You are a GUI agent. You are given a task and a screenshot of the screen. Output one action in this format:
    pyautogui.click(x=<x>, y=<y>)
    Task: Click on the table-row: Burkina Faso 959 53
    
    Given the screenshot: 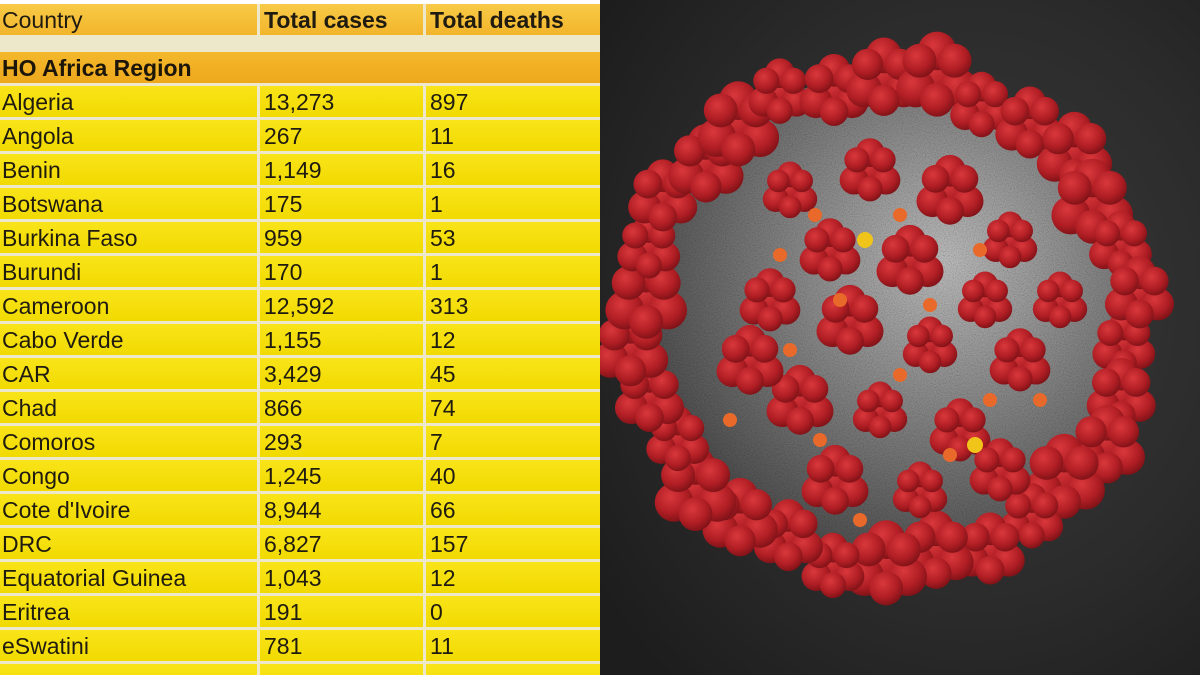 What is the action you would take?
    pyautogui.click(x=300, y=237)
    